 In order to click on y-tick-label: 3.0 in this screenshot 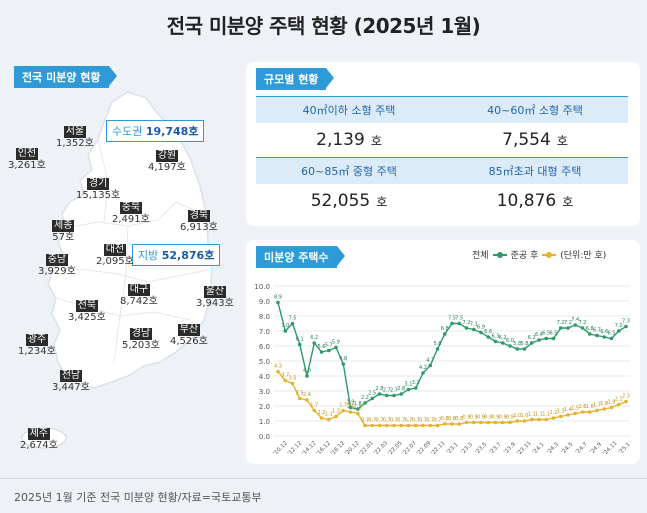, I will do `click(264, 392)`.